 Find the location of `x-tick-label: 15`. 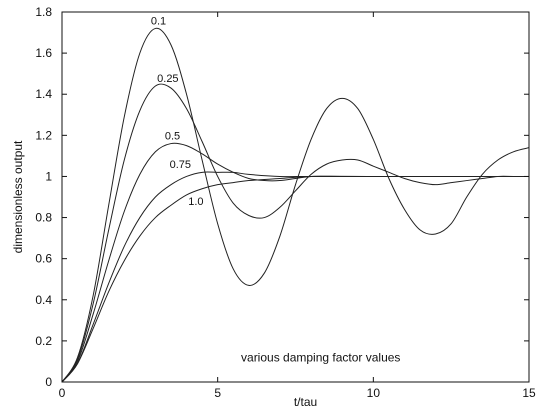

x-tick-label: 15 is located at coordinates (529, 393).